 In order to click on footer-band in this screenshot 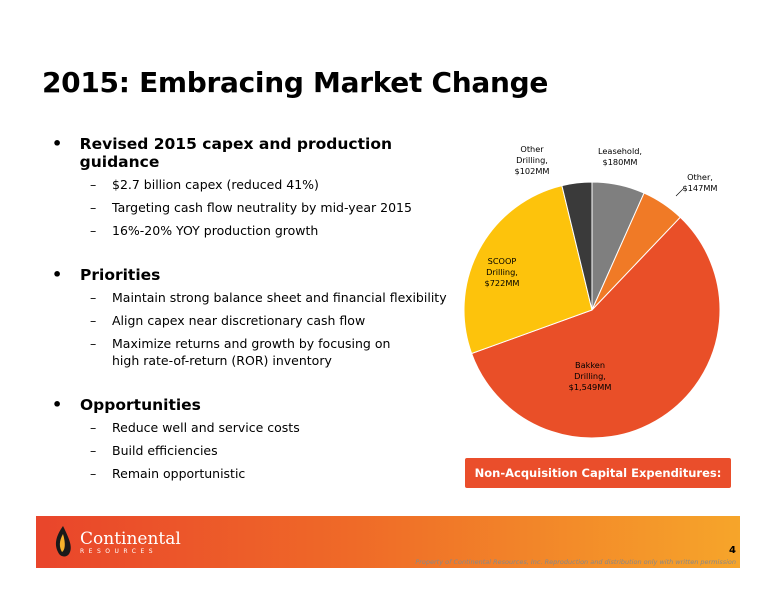, I will do `click(388, 542)`.